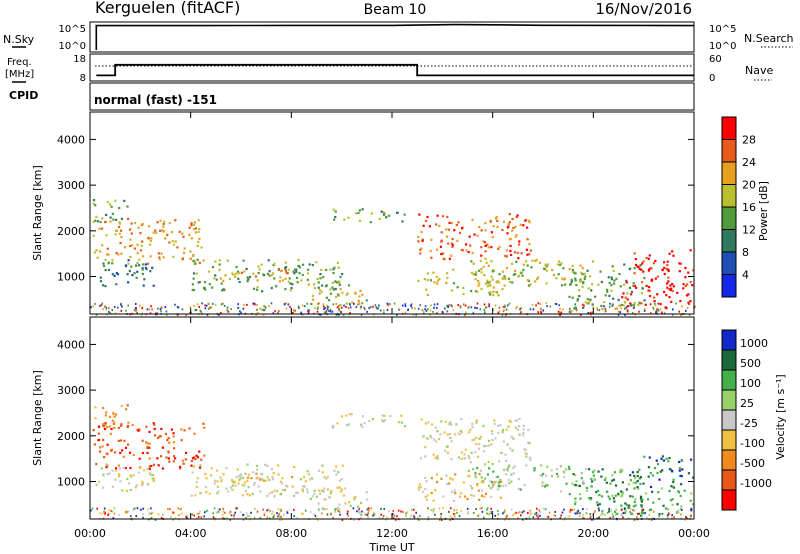 This screenshot has height=554, width=800. I want to click on ytick-label: 2000, so click(71, 231).